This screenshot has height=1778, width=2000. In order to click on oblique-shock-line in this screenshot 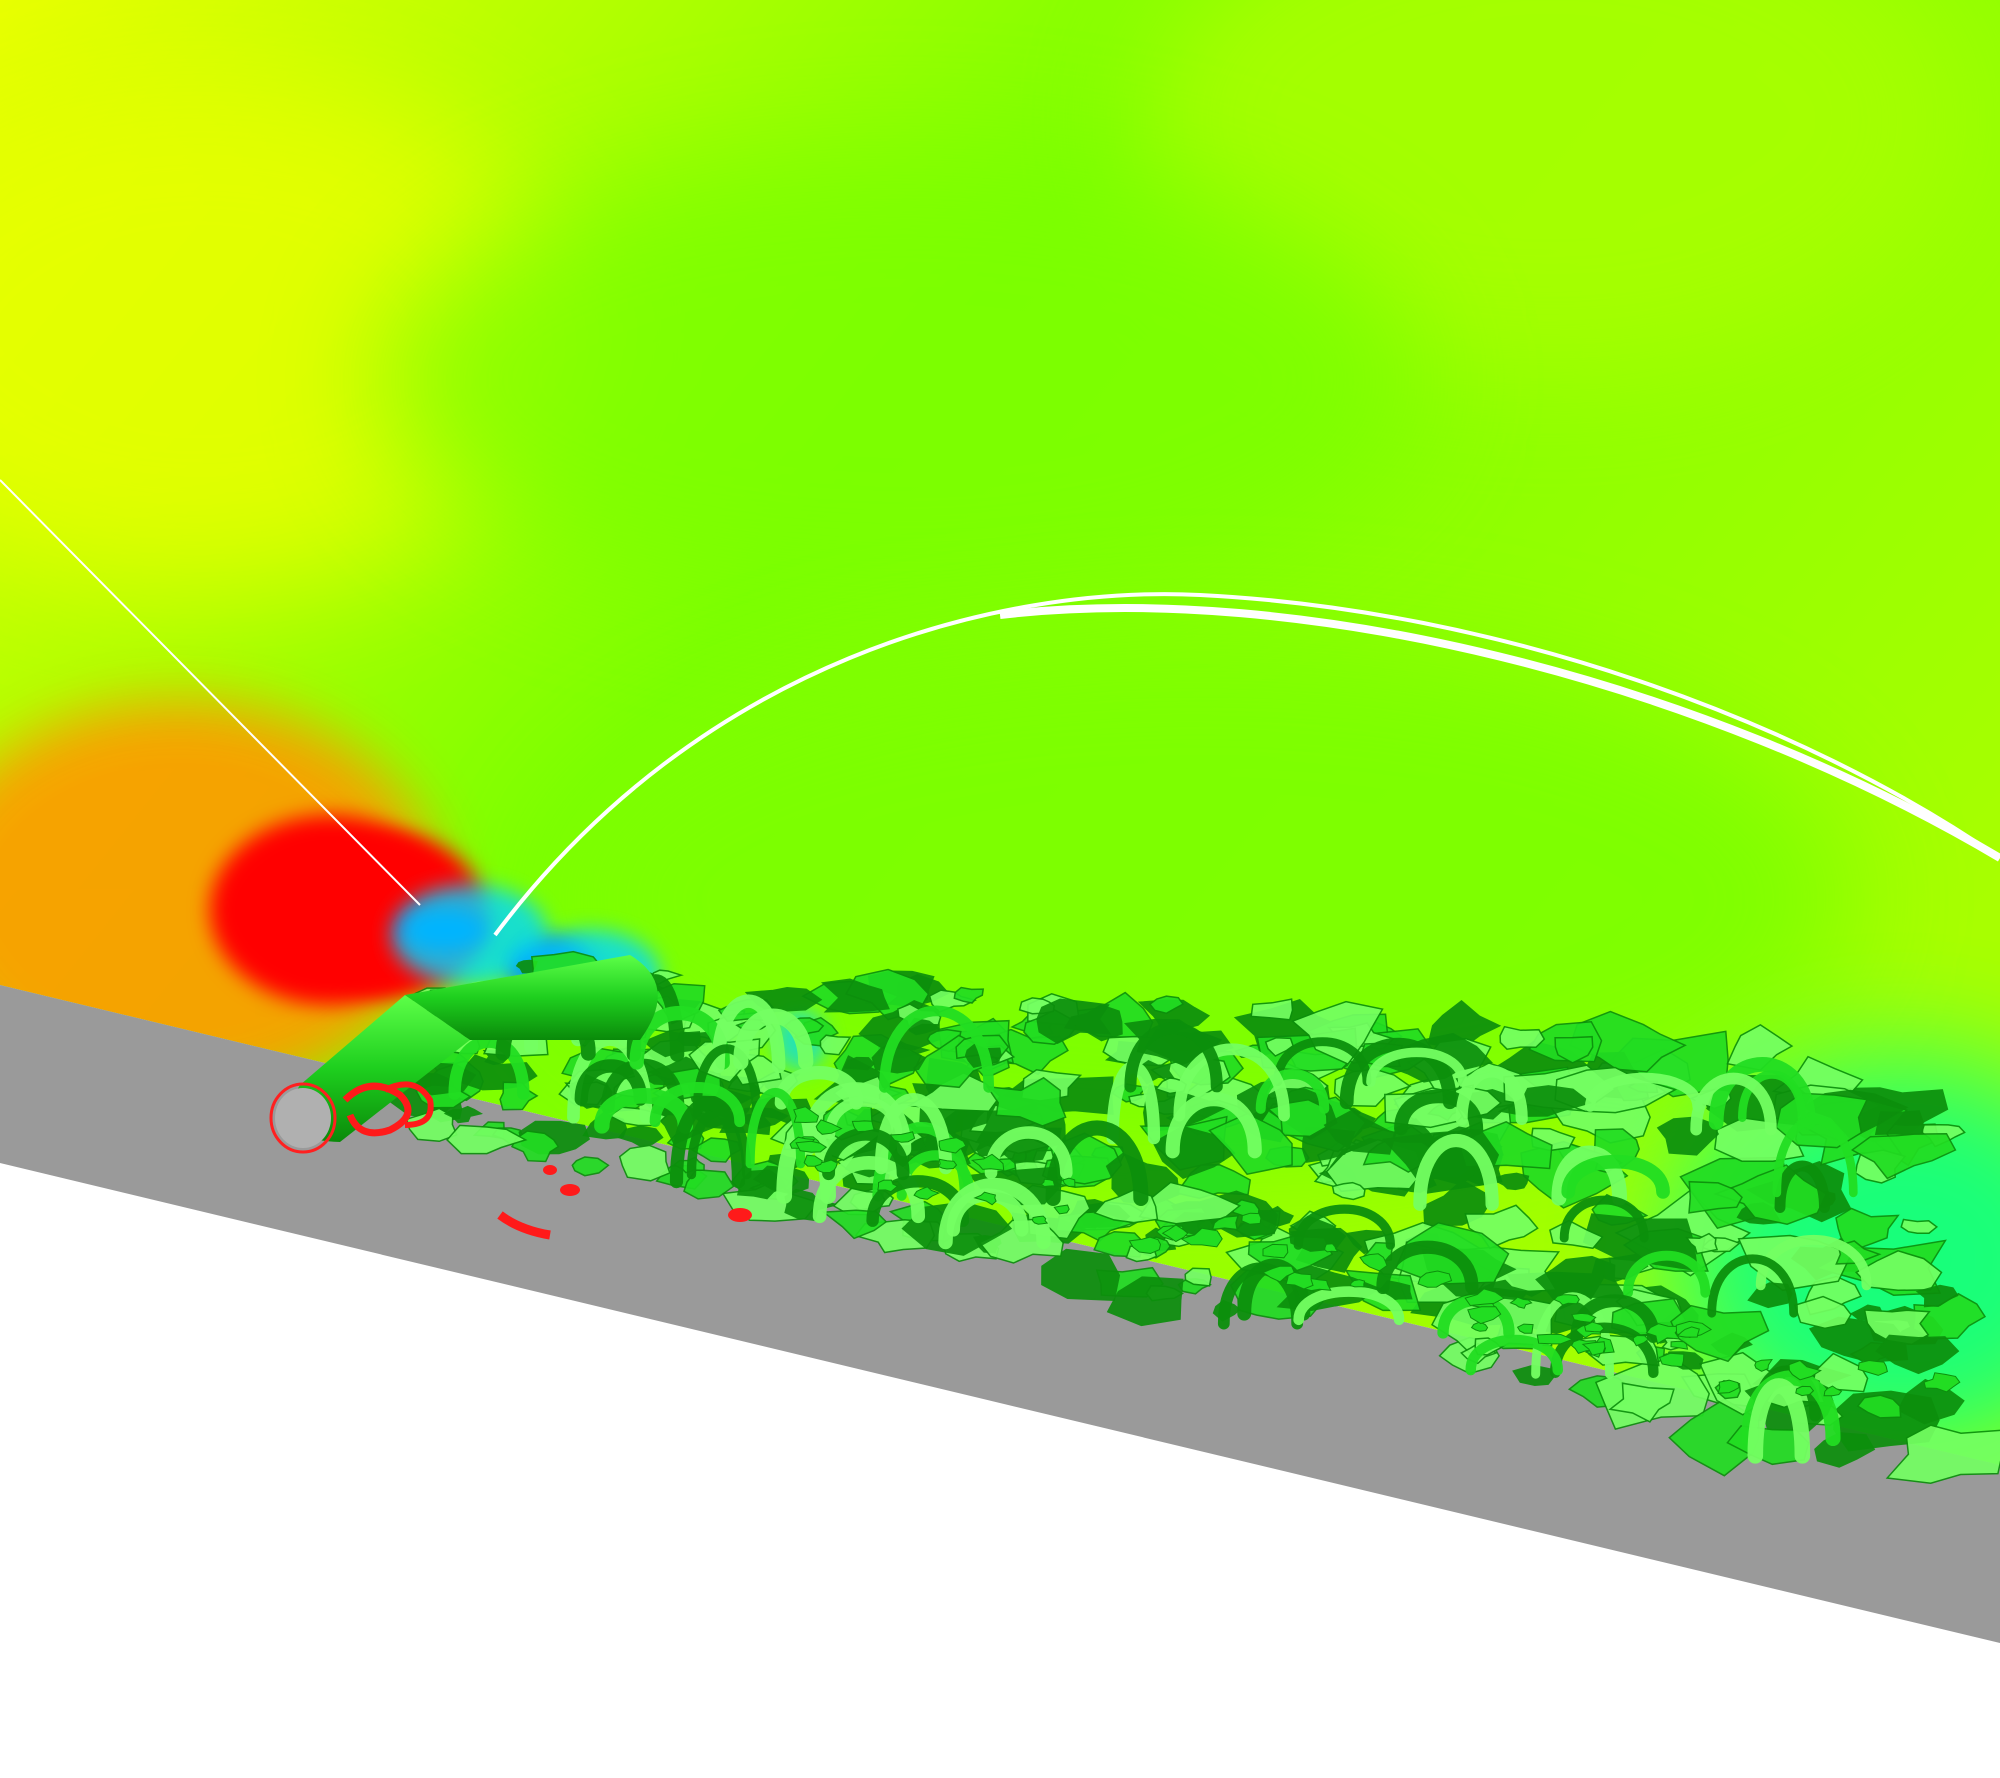, I will do `click(210, 692)`.